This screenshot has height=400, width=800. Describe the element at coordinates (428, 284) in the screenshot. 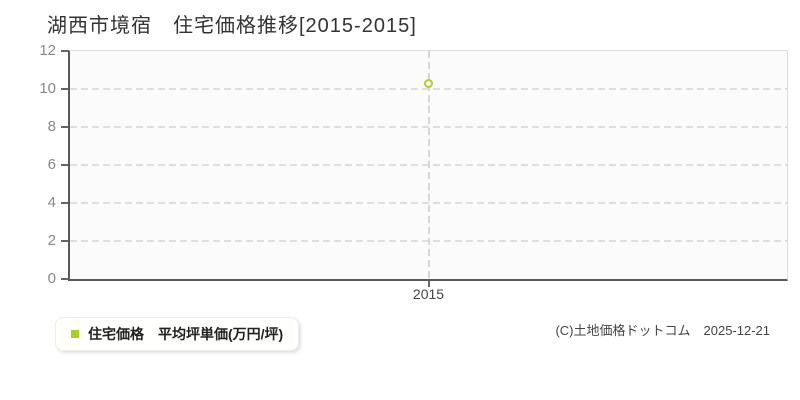

I see `x-axis-tick` at that location.